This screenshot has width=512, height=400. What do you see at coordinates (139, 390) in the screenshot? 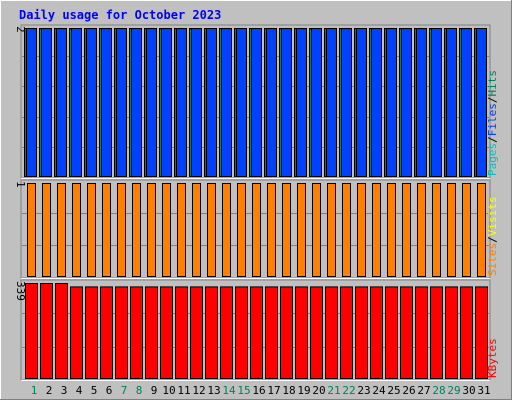
I see `x-tick-label-8: 8` at bounding box center [139, 390].